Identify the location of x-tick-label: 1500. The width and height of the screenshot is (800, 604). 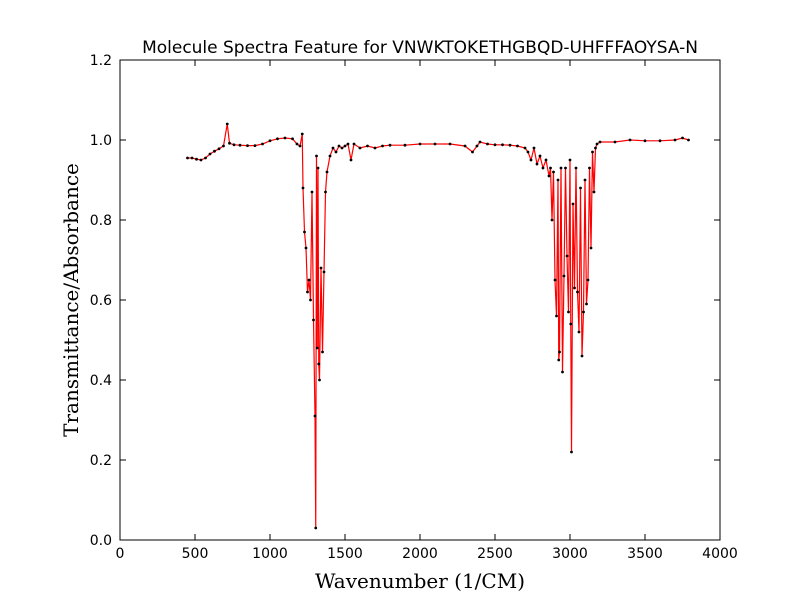
(345, 554).